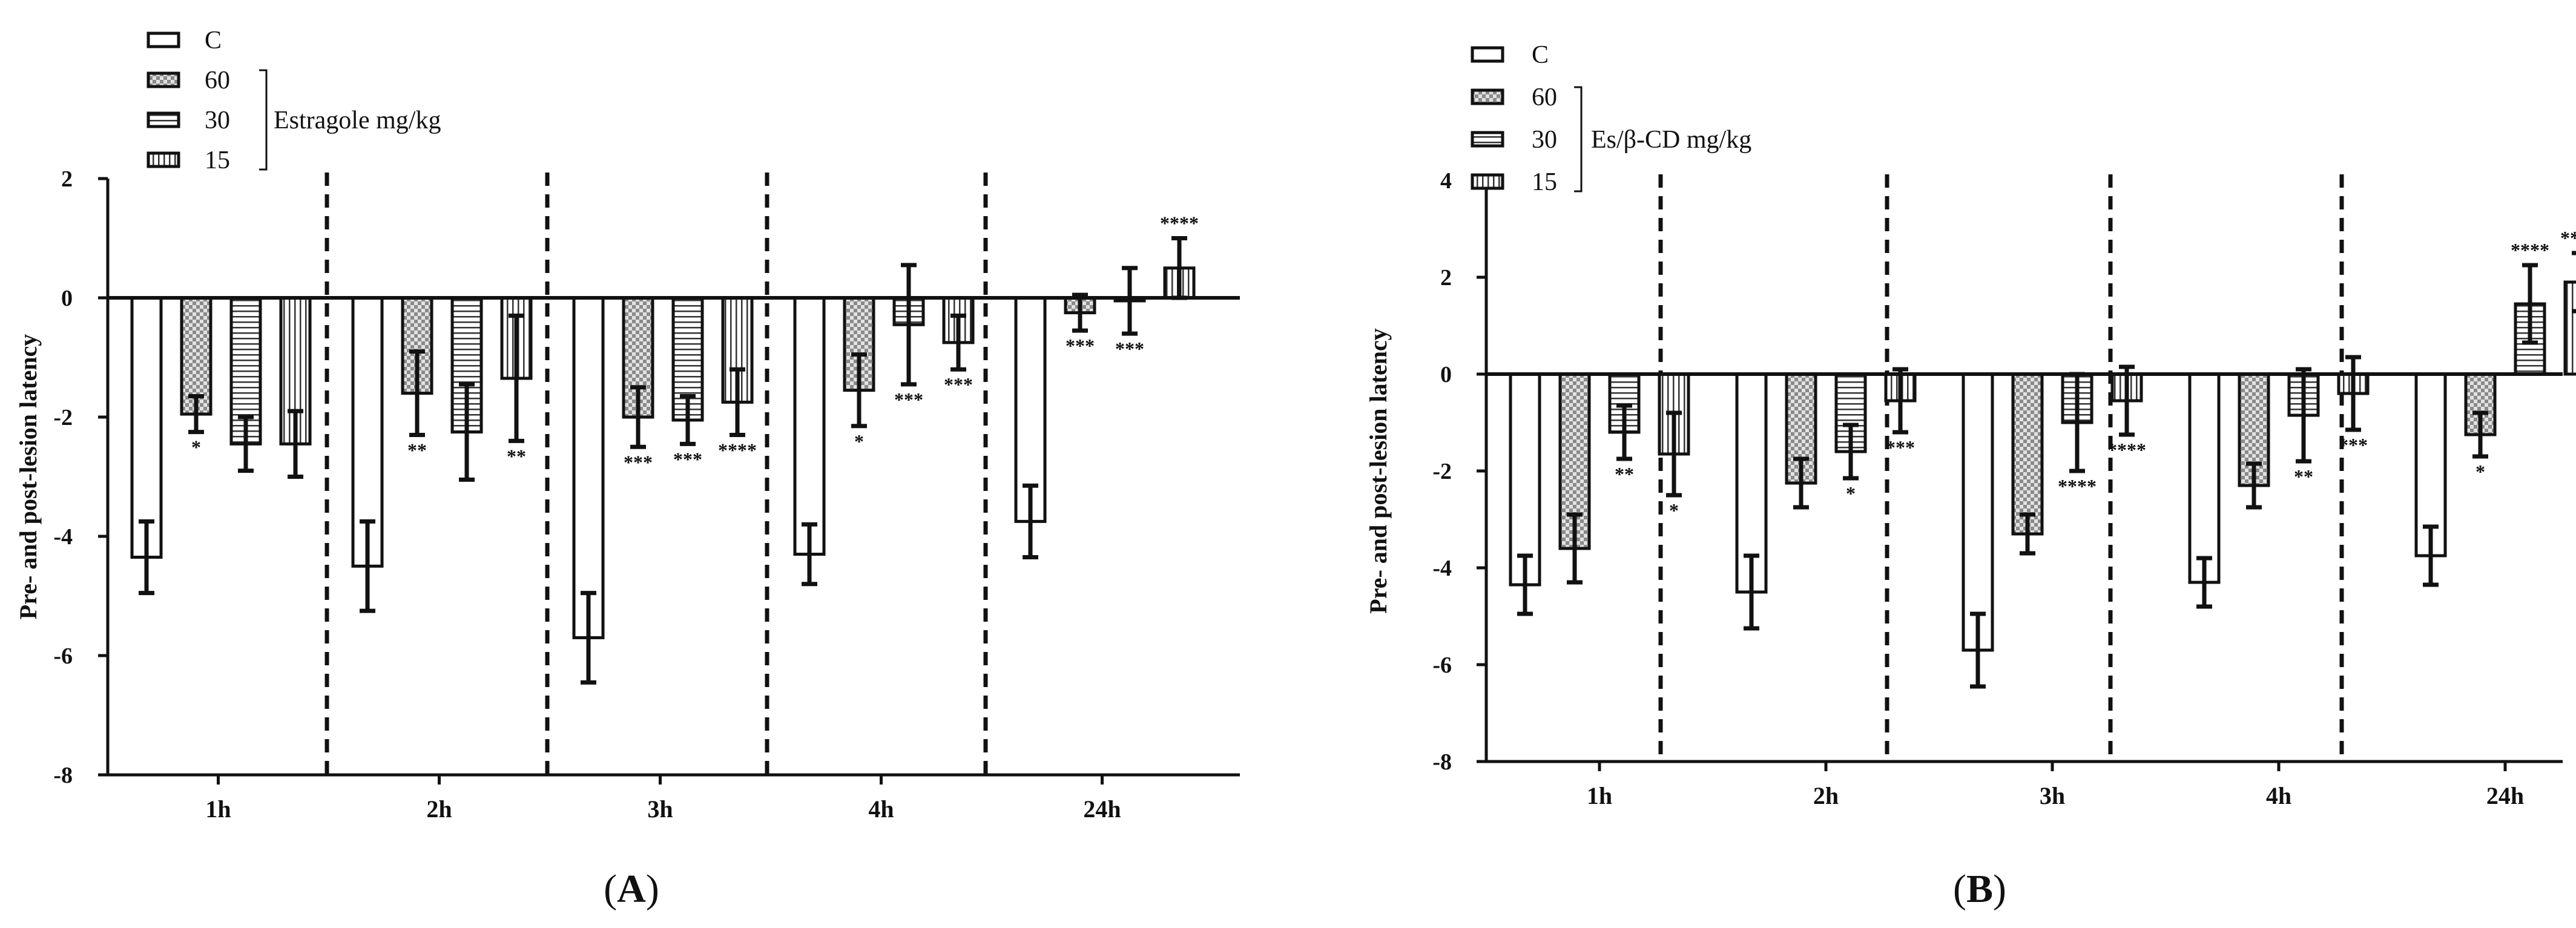  What do you see at coordinates (1442, 568) in the screenshot?
I see `panel-b-y-tick-label: -4` at bounding box center [1442, 568].